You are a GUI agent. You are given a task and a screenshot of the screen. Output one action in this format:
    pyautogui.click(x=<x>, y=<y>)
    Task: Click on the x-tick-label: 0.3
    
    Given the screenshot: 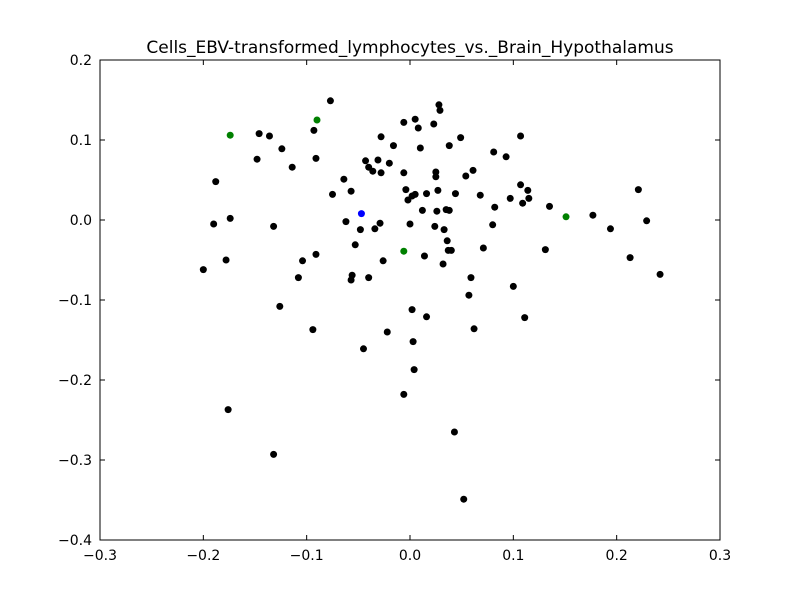 What is the action you would take?
    pyautogui.click(x=720, y=556)
    